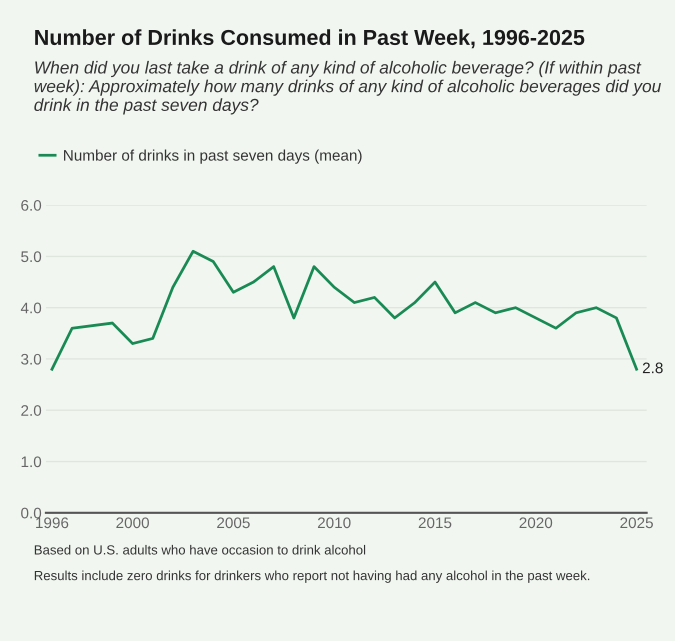 The width and height of the screenshot is (675, 641). I want to click on text: Results include zero drinks for drinkers who report not having had any alcohol in the past week., so click(312, 576).